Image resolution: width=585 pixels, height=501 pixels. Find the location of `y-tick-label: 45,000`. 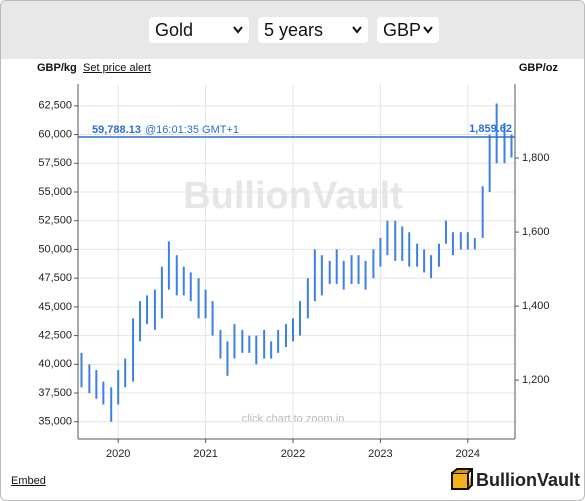

y-tick-label: 45,000 is located at coordinates (55, 307).